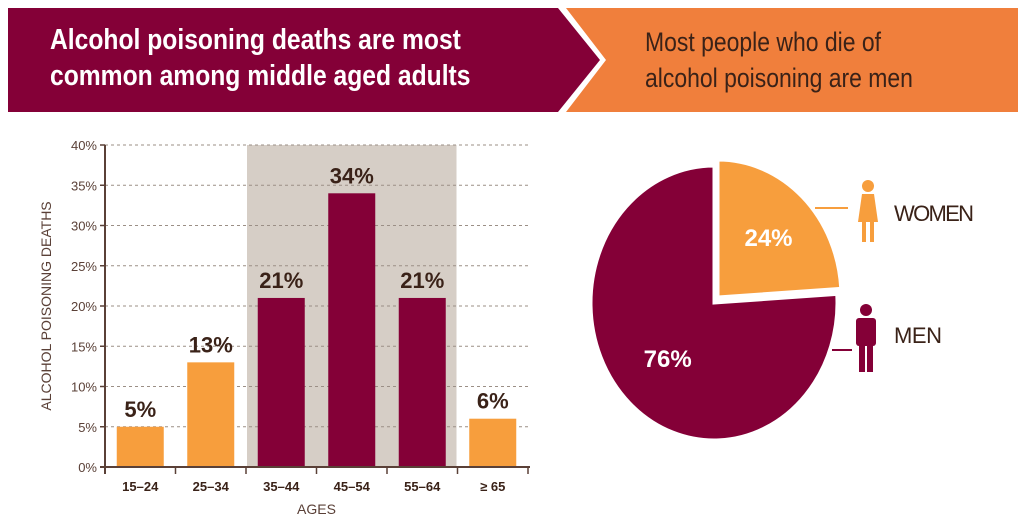 This screenshot has width=1024, height=525. What do you see at coordinates (352, 175) in the screenshot?
I see `bar-value-label: 34%` at bounding box center [352, 175].